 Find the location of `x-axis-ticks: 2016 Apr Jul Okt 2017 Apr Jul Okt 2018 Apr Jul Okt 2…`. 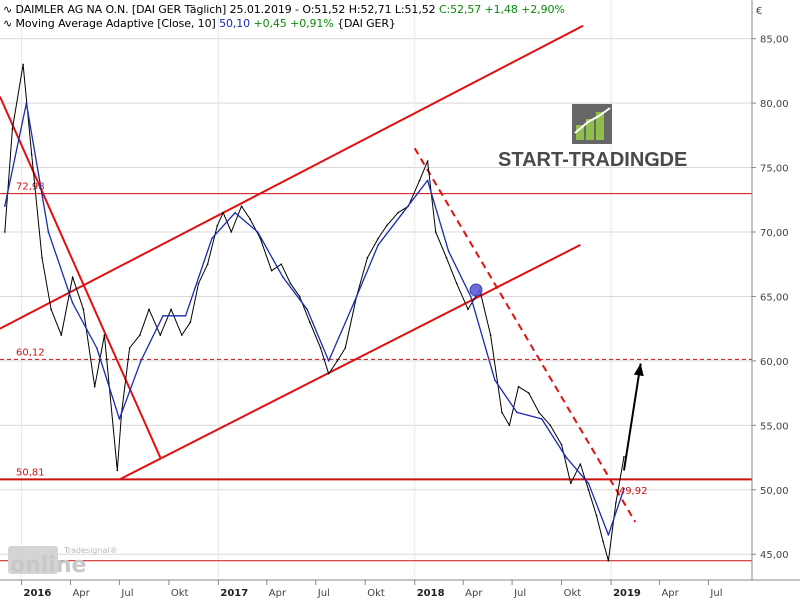

x-axis-ticks: 2016 Apr Jul Okt 2017 Apr Jul Okt 2018 Apr Jul Okt 2… is located at coordinates (372, 589).